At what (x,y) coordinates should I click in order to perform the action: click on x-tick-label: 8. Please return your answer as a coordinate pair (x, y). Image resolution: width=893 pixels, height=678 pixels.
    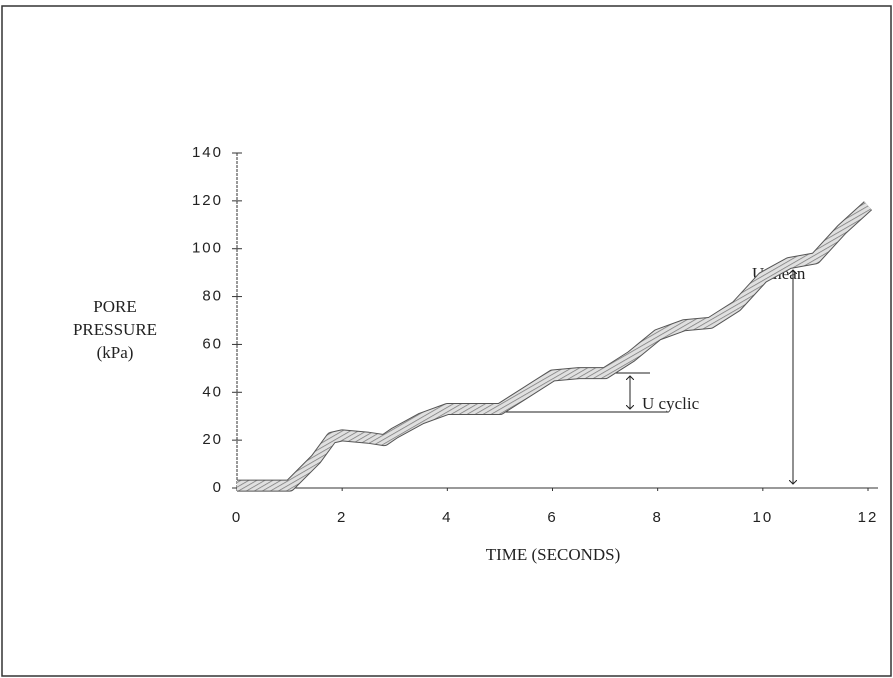
    Looking at the image, I should click on (657, 517).